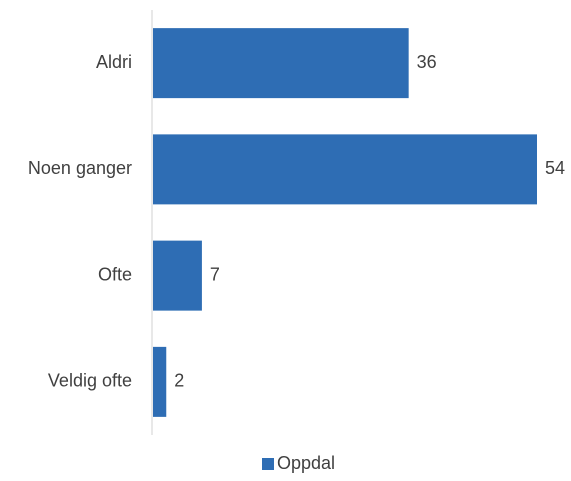 This screenshot has height=481, width=571. Describe the element at coordinates (179, 381) in the screenshot. I see `data-label-veldig-ofte: 2` at that location.